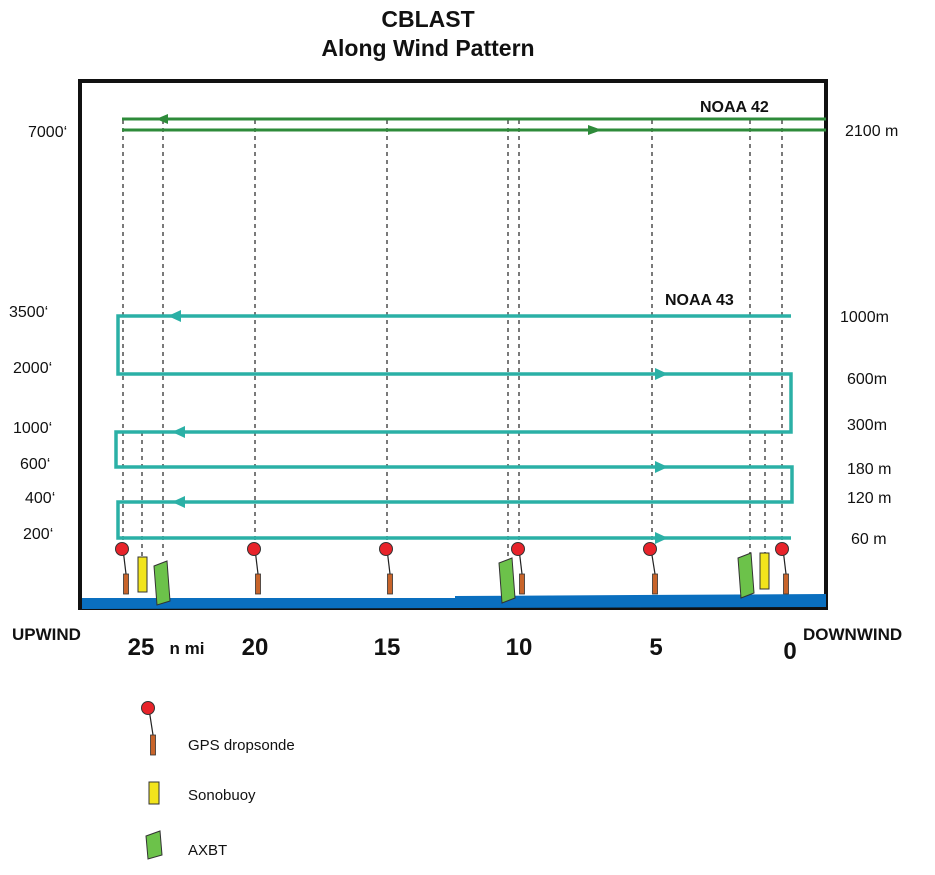  What do you see at coordinates (734, 107) in the screenshot?
I see `noaa42-label: NOAA 42` at bounding box center [734, 107].